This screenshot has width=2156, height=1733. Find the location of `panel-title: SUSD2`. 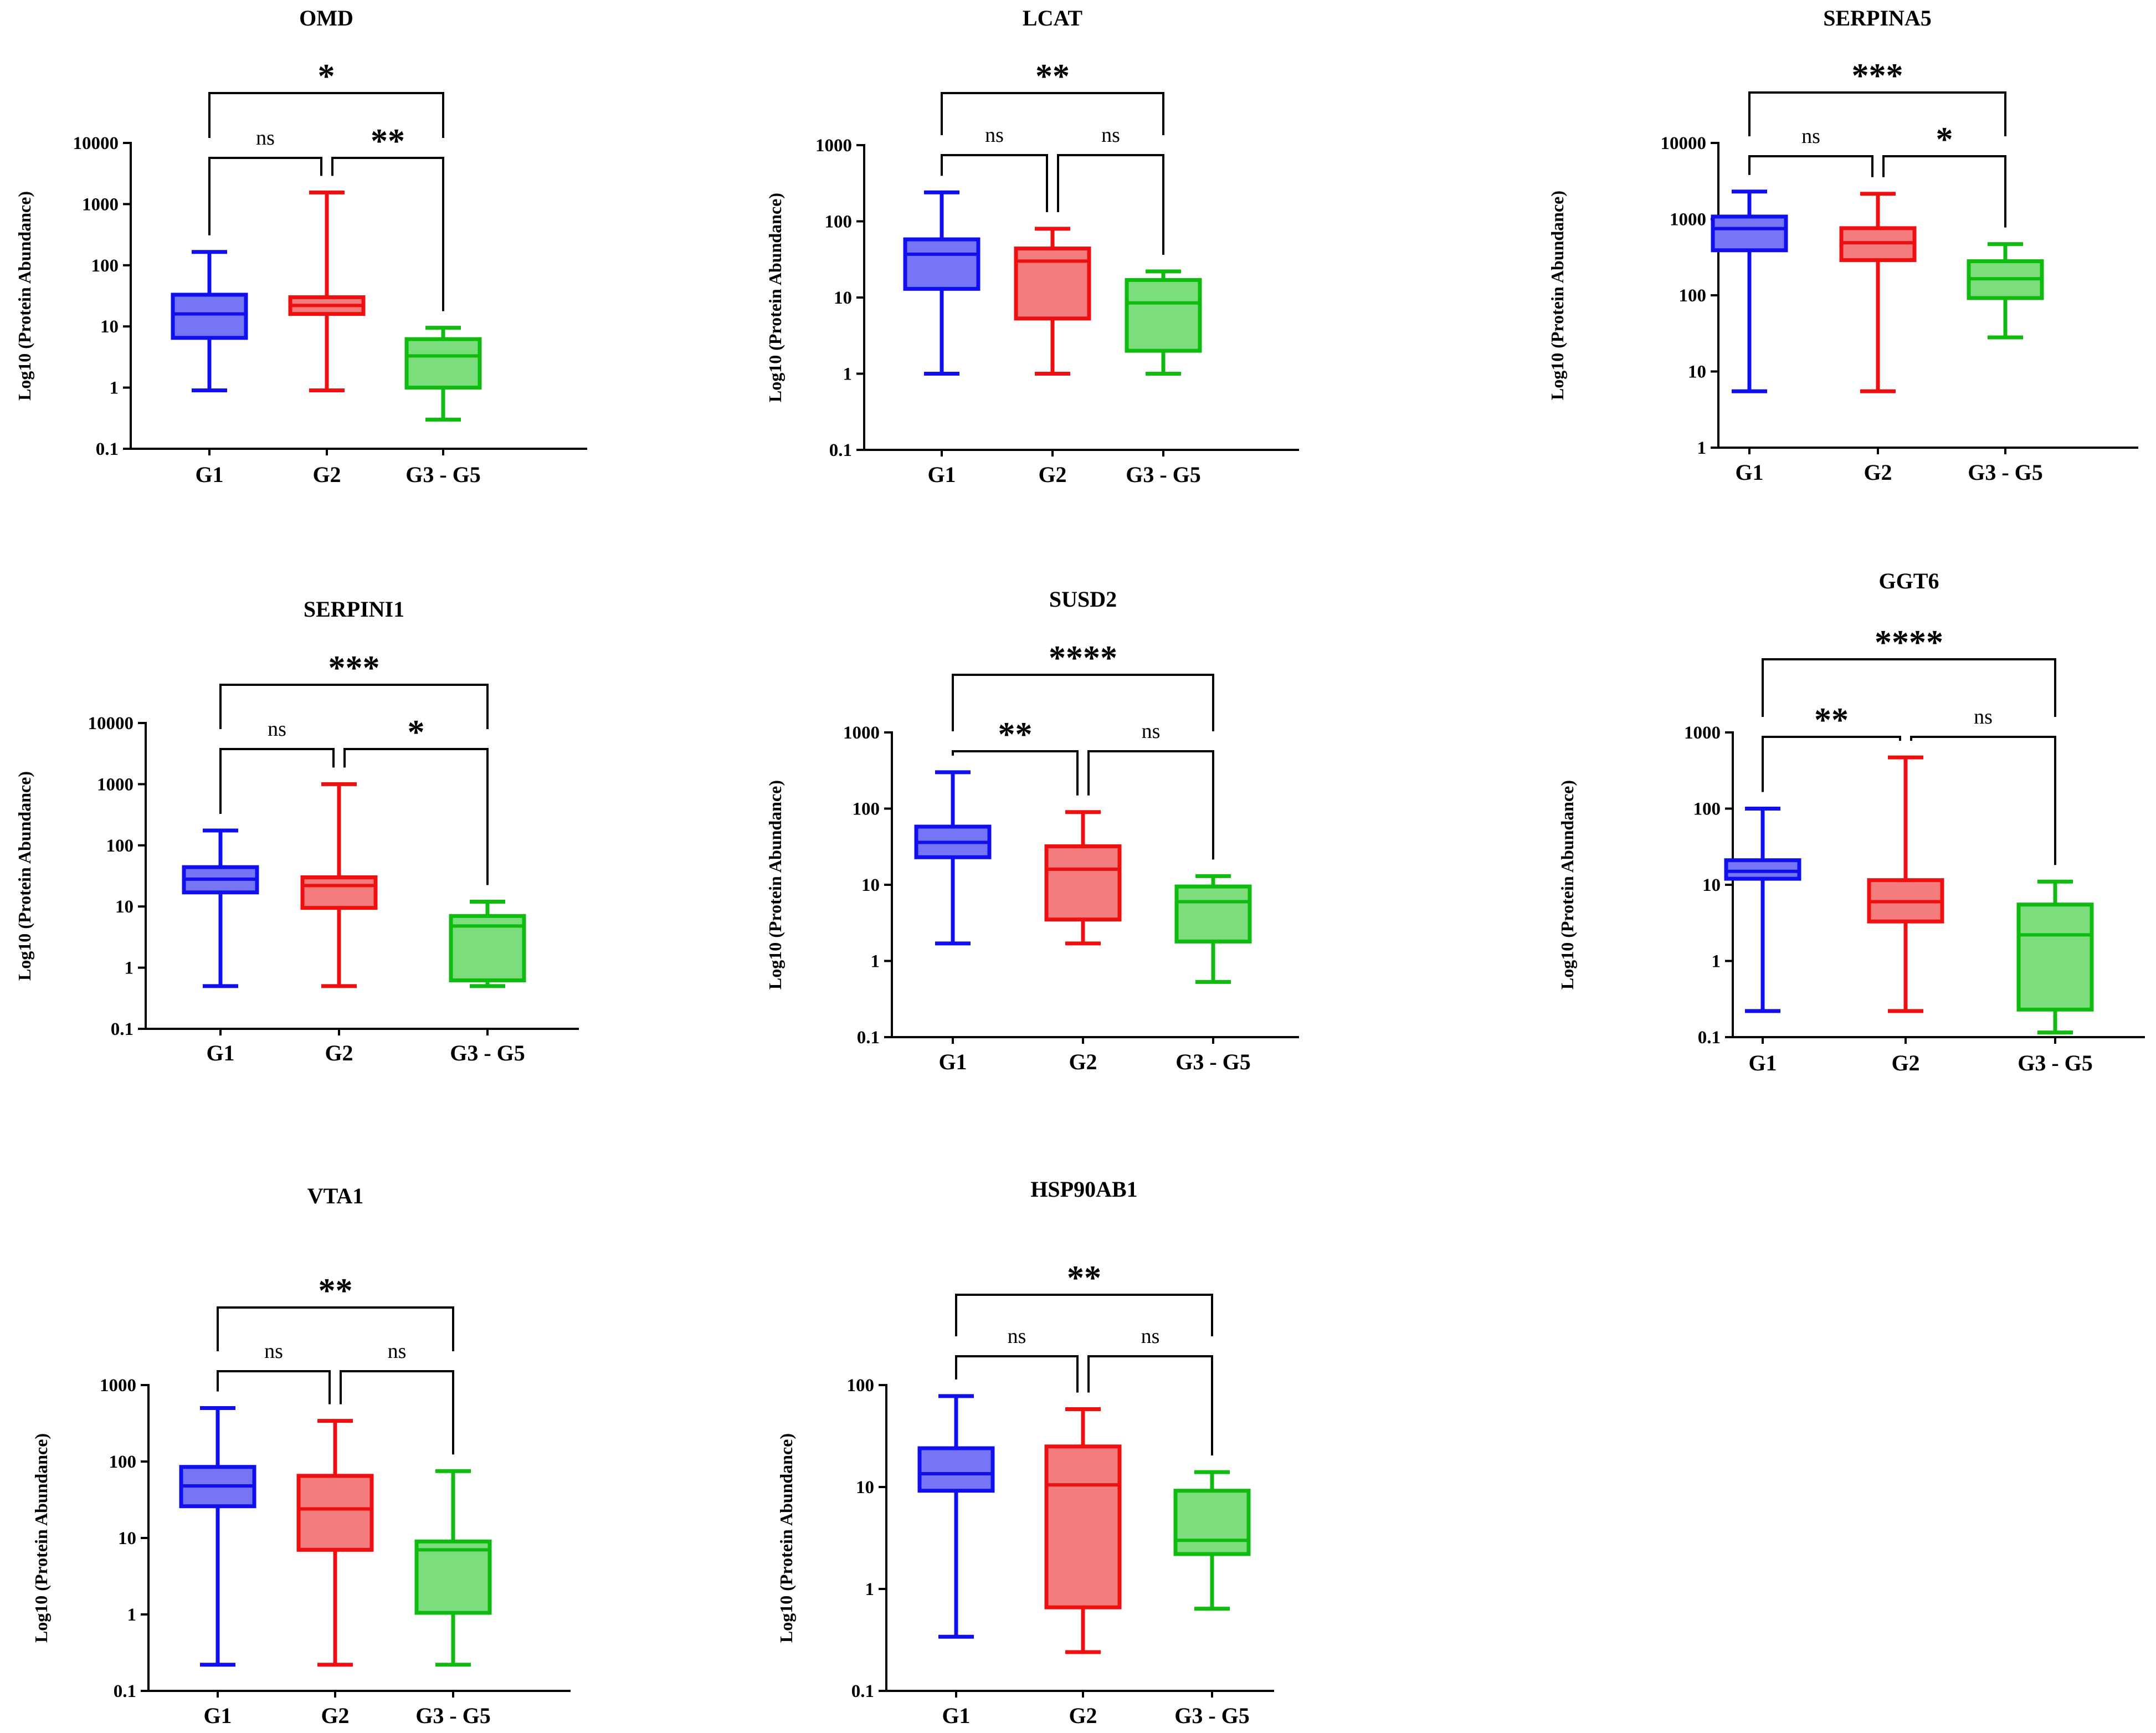

panel-title: SUSD2 is located at coordinates (1083, 599).